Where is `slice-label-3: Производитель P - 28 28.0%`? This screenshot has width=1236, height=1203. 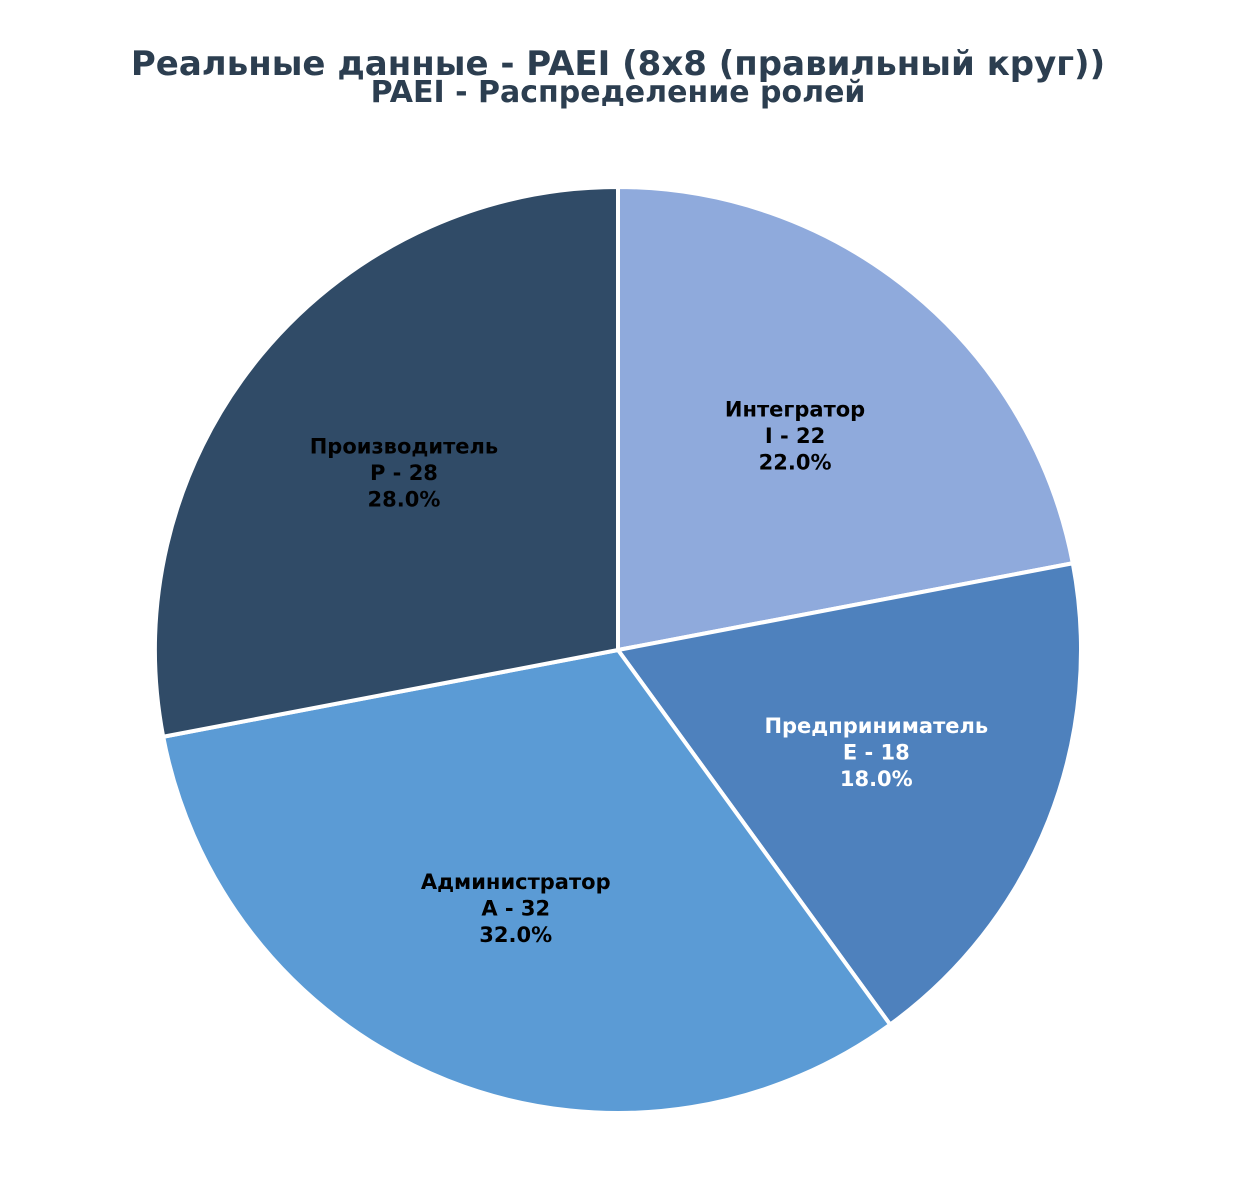 slice-label-3: Производитель P - 28 28.0% is located at coordinates (404, 472).